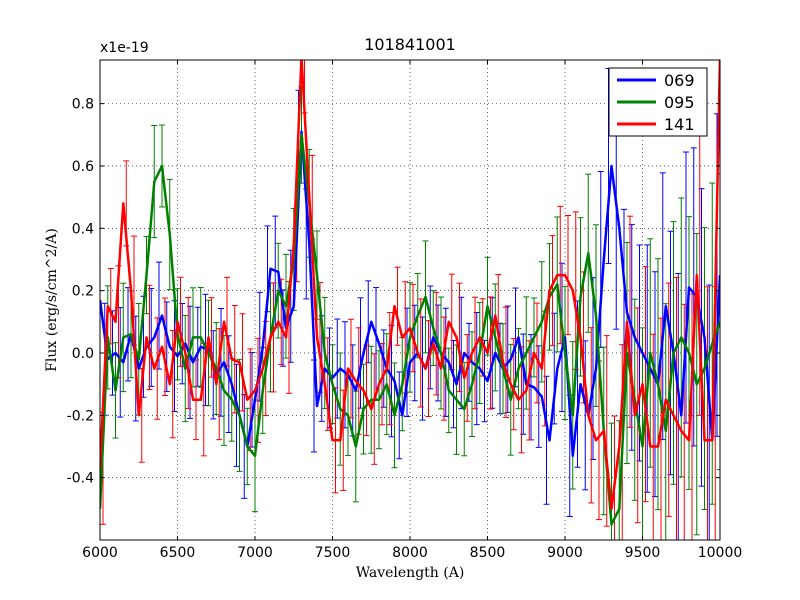 The image size is (800, 600). Describe the element at coordinates (100, 553) in the screenshot. I see `x-tick-label: 6000` at that location.